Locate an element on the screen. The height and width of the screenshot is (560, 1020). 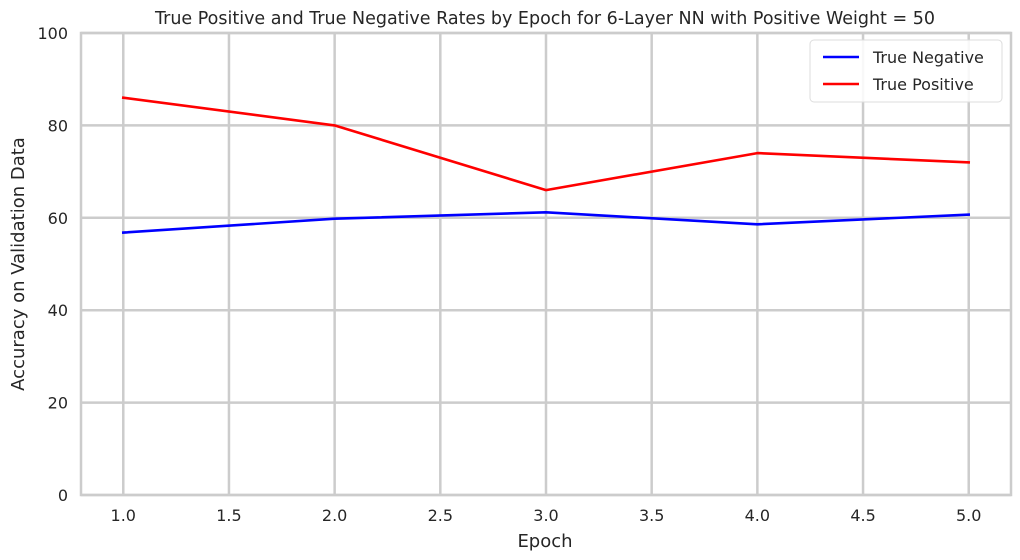
y-tick-label: 100 is located at coordinates (52, 33).